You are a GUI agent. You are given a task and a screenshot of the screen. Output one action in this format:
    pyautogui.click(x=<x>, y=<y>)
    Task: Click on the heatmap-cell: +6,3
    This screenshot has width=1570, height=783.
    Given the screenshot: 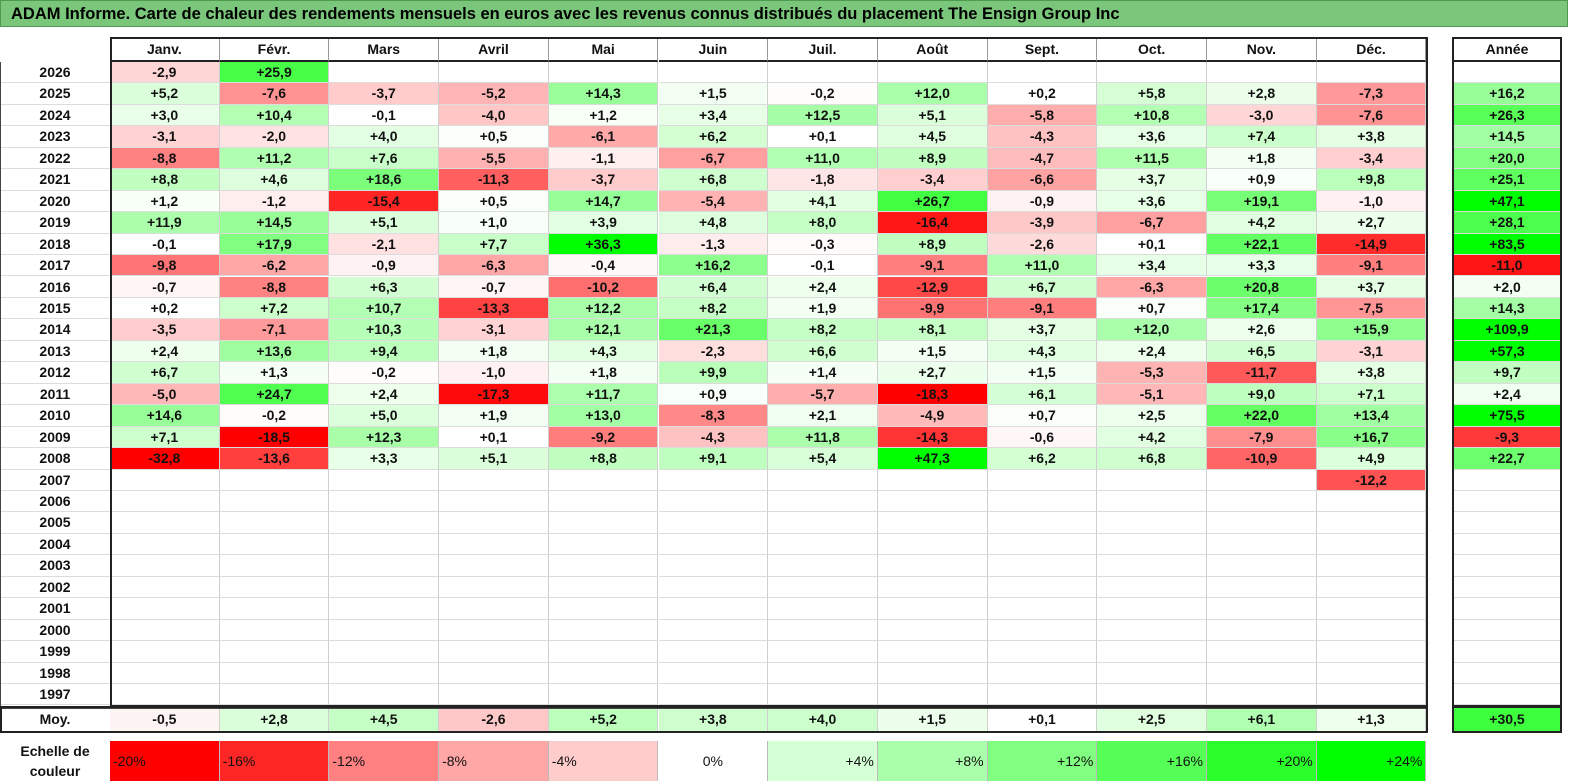 What is the action you would take?
    pyautogui.click(x=384, y=287)
    